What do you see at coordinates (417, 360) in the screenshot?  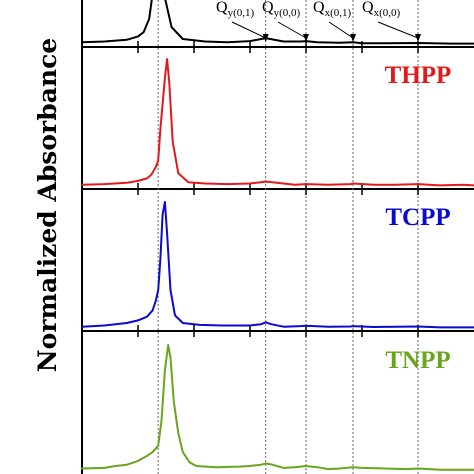 I see `panel-label-3: TNPP` at bounding box center [417, 360].